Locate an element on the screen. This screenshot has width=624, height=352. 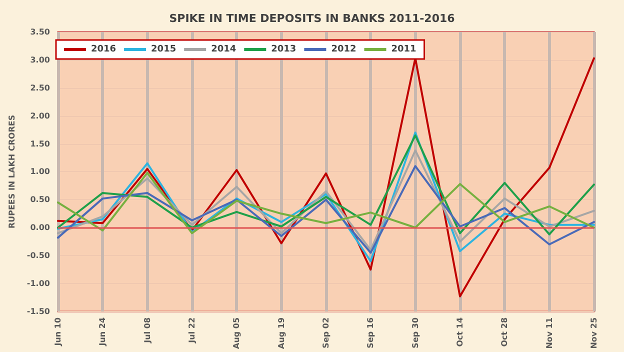
x-tick-label: Sep 16 is located at coordinates (371, 332).